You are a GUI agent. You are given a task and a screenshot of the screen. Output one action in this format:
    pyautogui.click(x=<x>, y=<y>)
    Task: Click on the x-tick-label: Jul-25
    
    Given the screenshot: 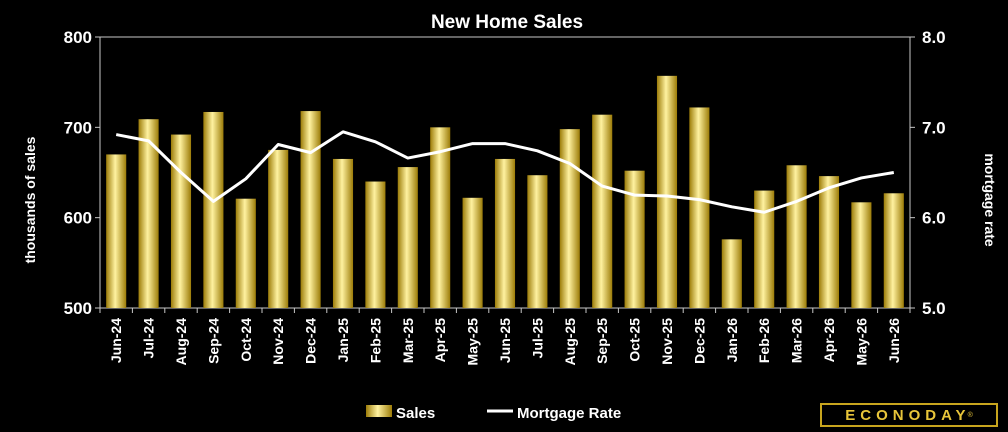 What is the action you would take?
    pyautogui.click(x=537, y=338)
    